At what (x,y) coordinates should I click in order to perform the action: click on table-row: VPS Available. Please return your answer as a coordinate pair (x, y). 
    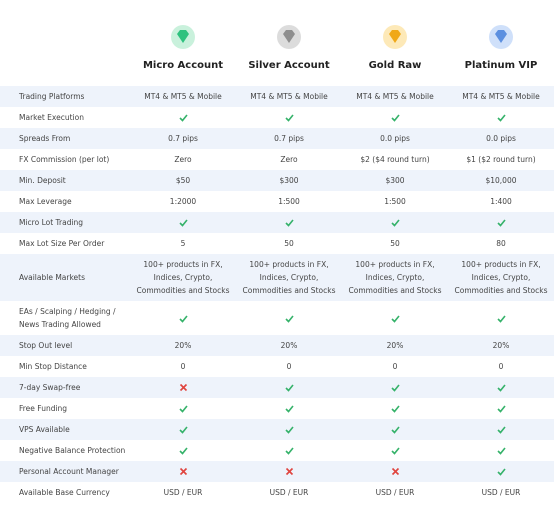
    Looking at the image, I should click on (277, 429).